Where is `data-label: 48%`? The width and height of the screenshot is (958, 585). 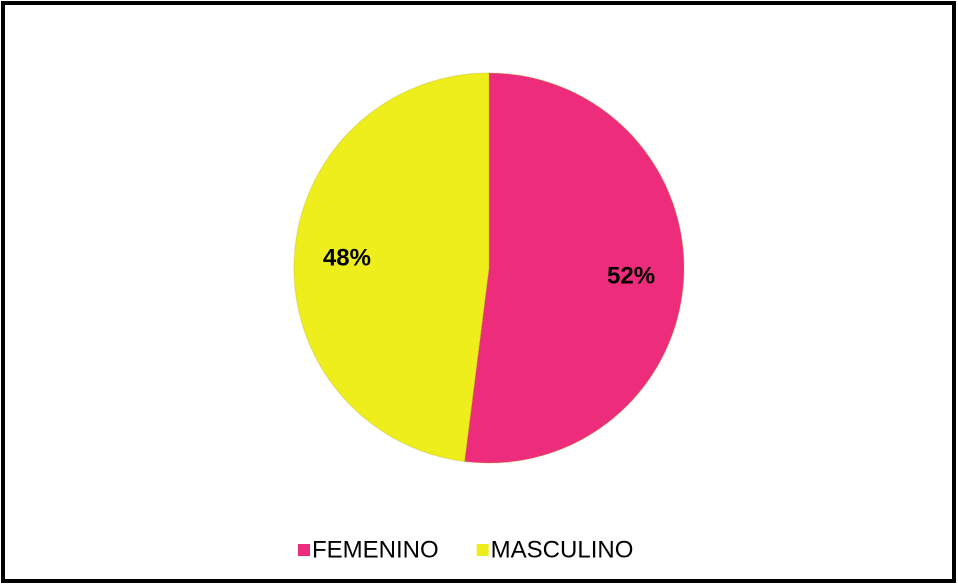 data-label: 48% is located at coordinates (347, 257).